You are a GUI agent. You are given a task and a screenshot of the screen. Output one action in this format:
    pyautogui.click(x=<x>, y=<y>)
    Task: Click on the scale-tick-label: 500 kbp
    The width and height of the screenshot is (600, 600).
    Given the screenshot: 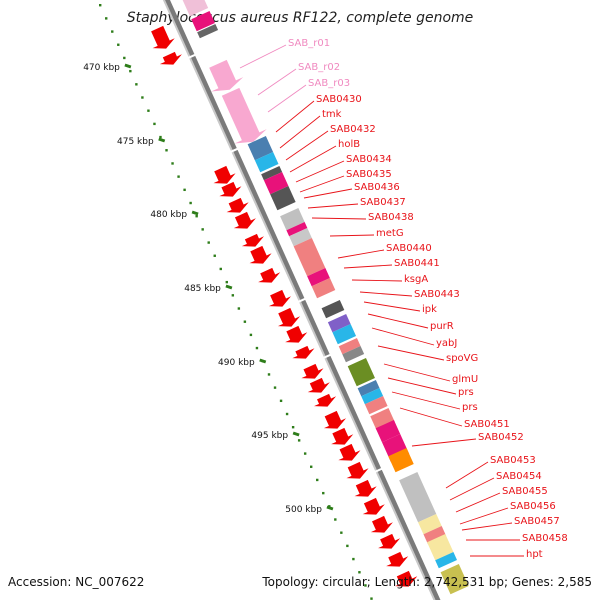 What is the action you would take?
    pyautogui.click(x=303, y=510)
    